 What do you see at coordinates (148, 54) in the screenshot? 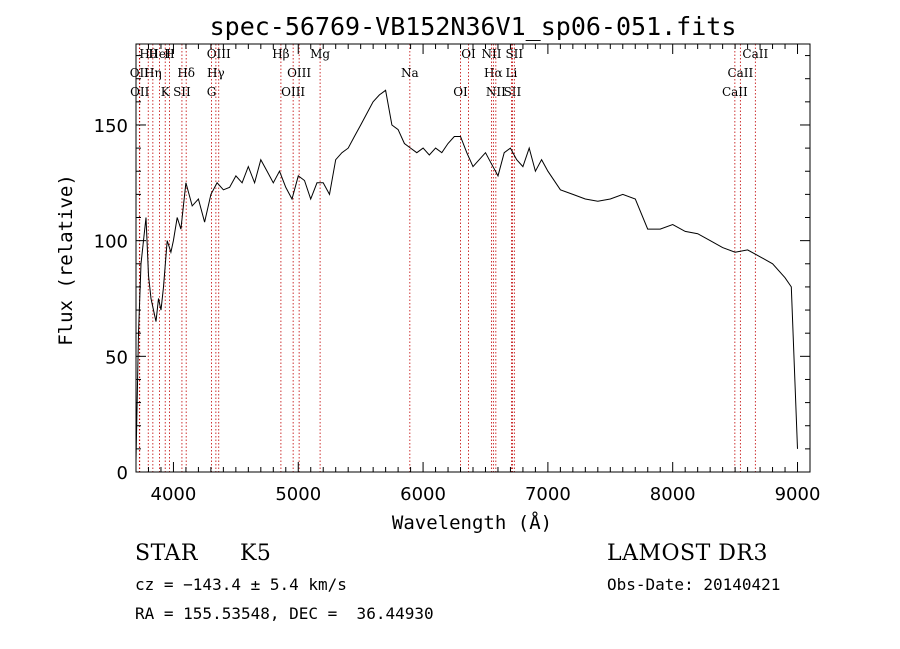
I see `spectral-line-label: Hθ` at bounding box center [148, 54].